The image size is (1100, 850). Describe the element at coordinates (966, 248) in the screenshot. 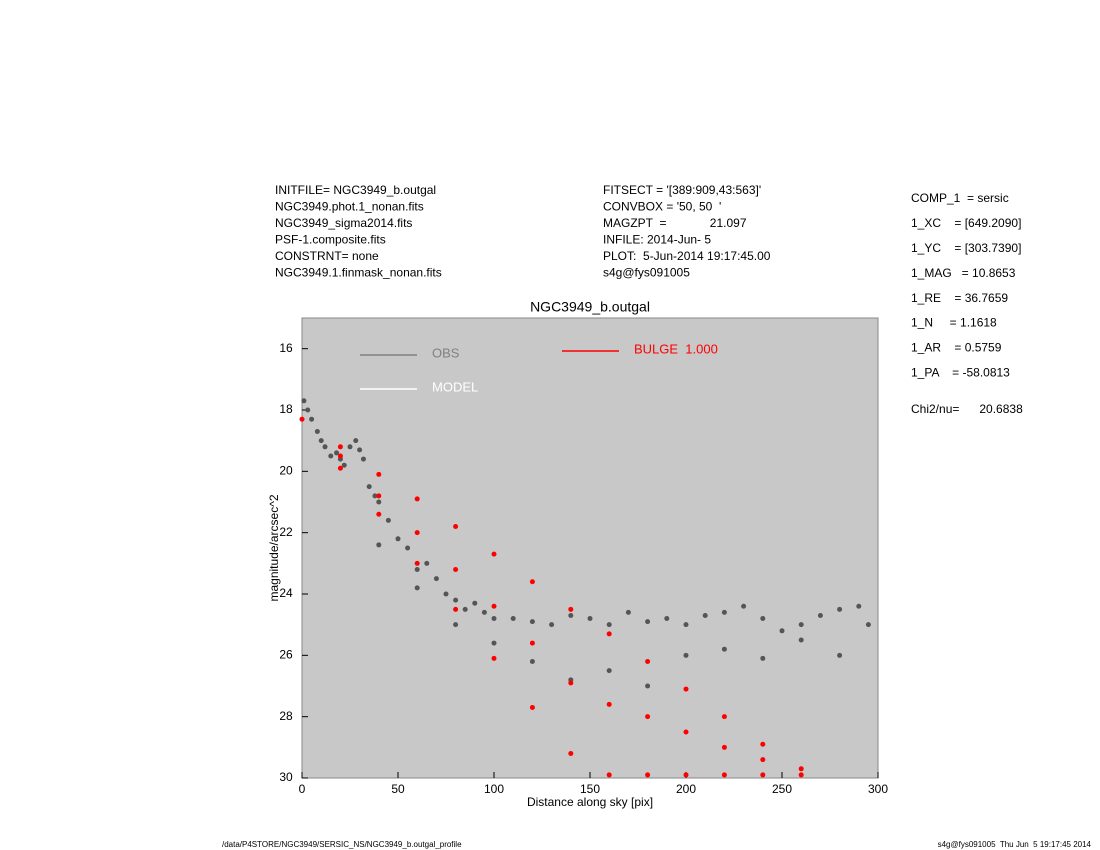

I see `fit-parameter: 1_YC = [303.7390]` at that location.